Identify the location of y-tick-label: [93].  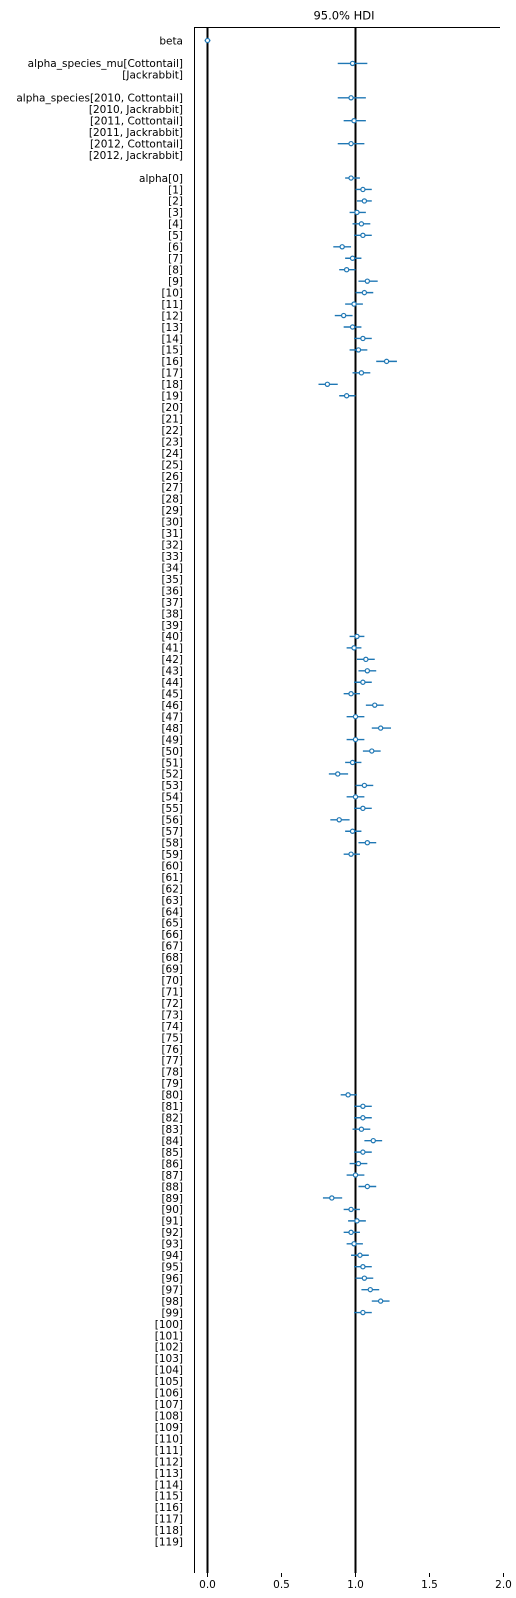
(172, 1245).